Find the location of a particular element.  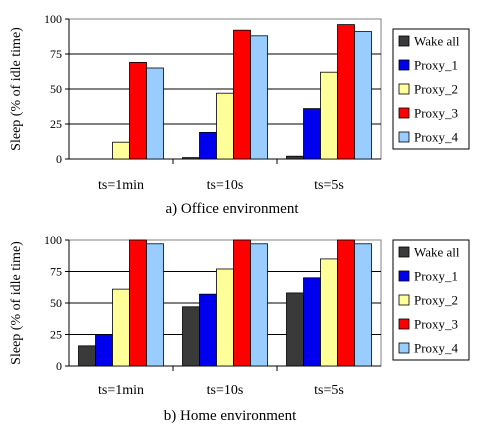

chart-caption: a) Office environment is located at coordinates (232, 209).